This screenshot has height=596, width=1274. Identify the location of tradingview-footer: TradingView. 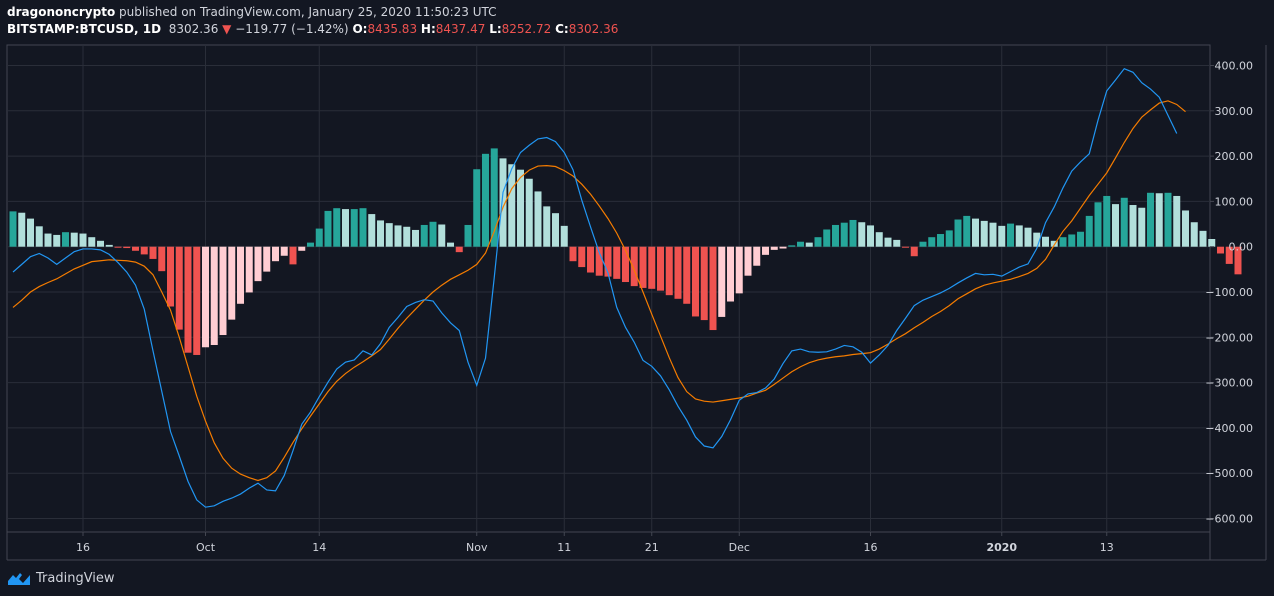
(61, 578).